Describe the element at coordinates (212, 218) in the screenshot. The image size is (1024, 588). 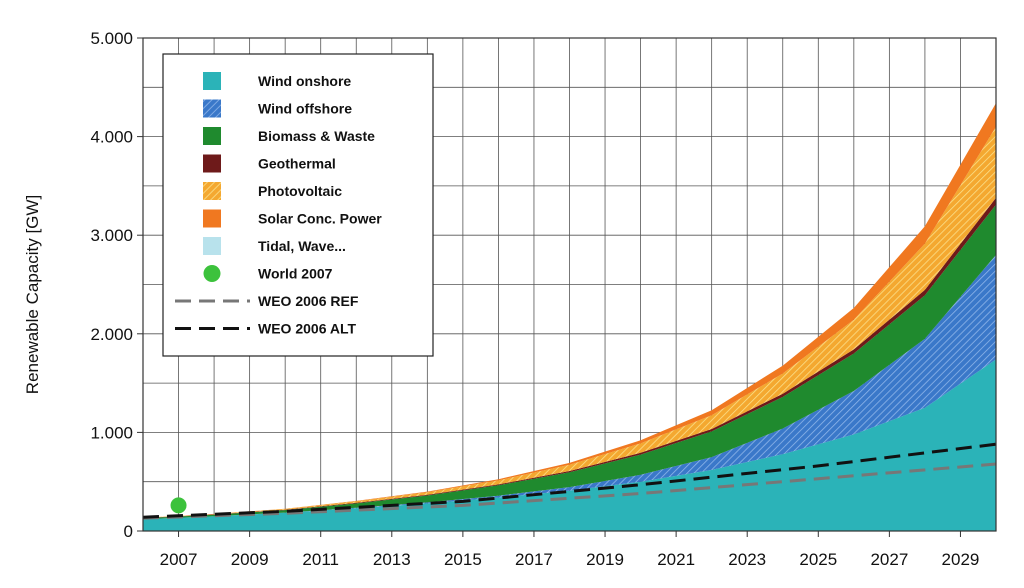
I see `legend-swatch-solar-conc-power` at that location.